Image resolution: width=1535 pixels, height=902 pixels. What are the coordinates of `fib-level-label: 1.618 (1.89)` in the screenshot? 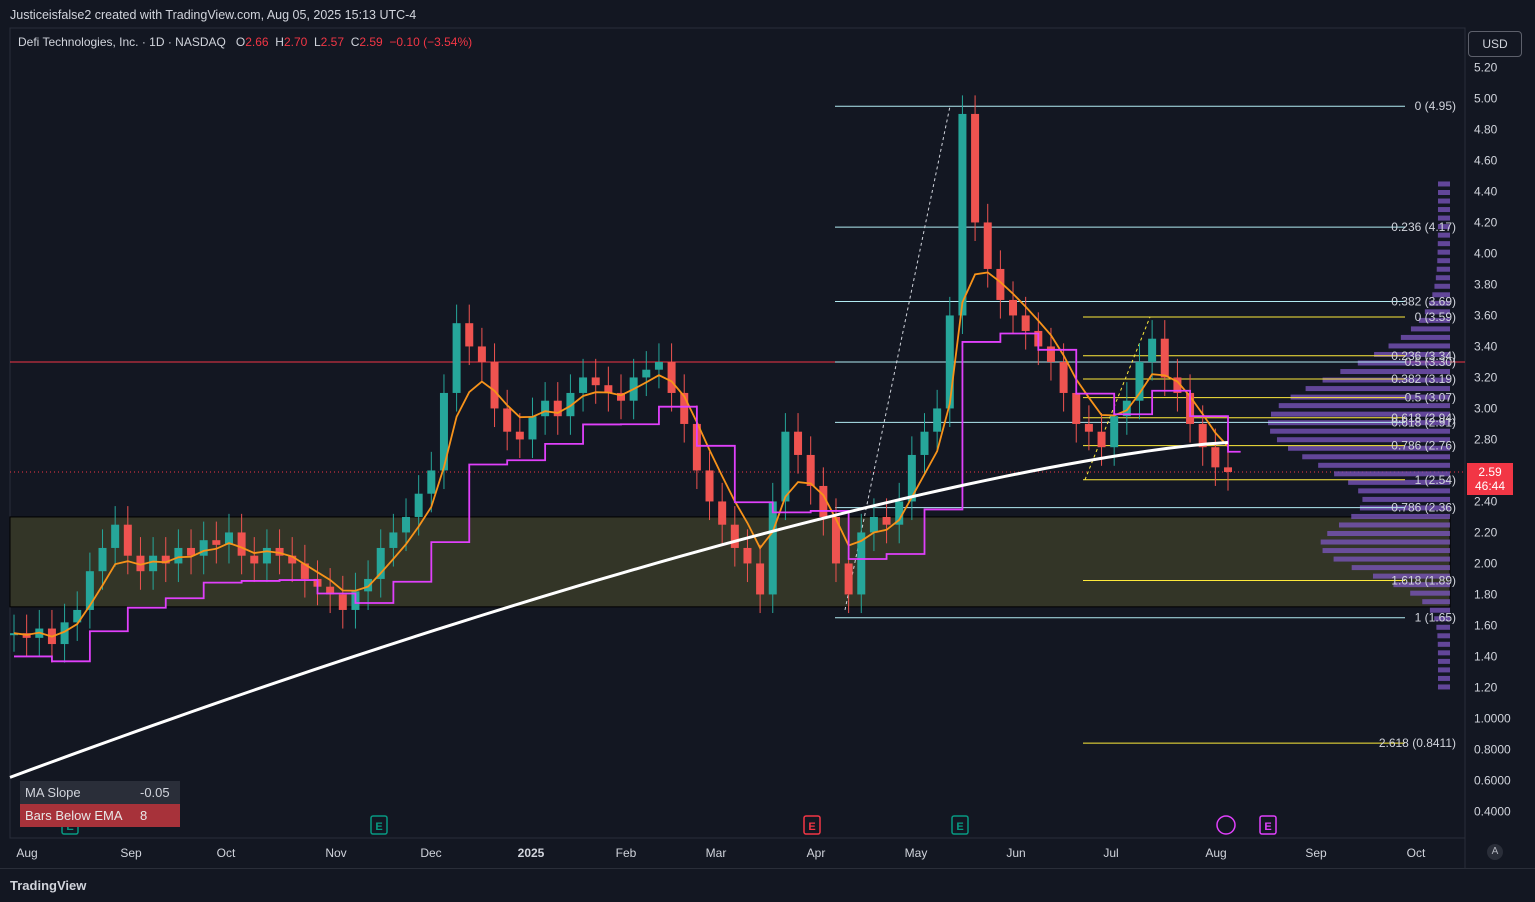 It's located at (1423, 581).